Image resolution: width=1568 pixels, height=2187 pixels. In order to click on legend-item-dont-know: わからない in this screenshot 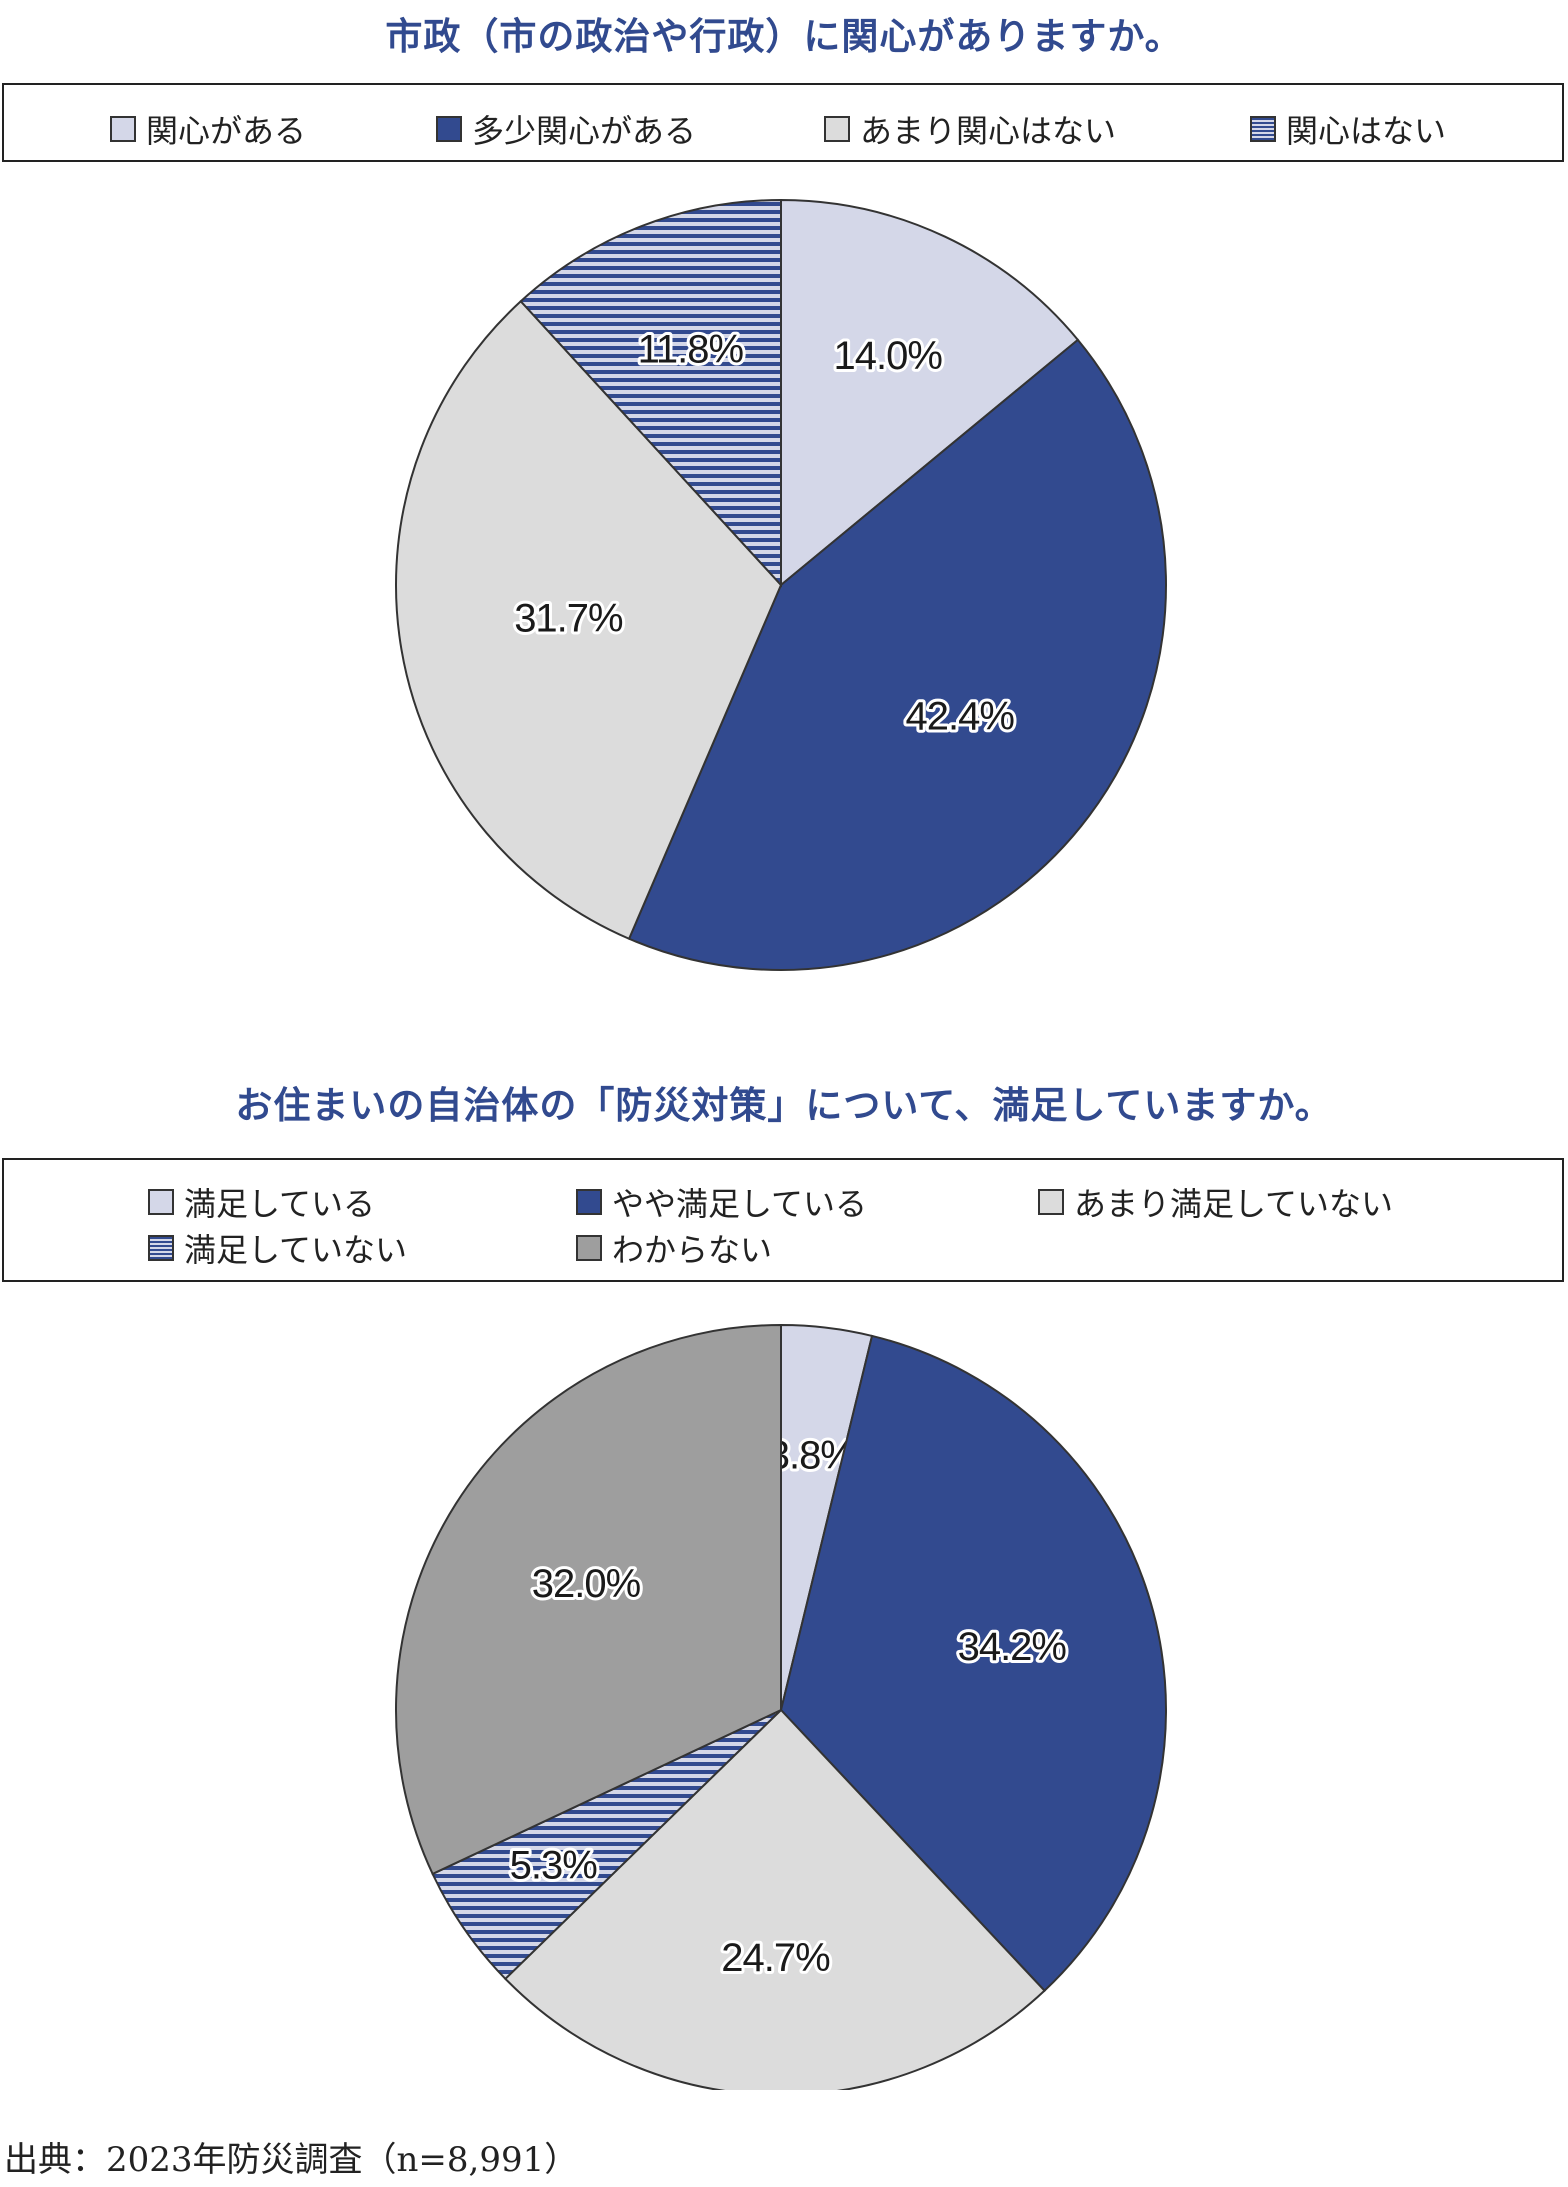, I will do `click(674, 1248)`.